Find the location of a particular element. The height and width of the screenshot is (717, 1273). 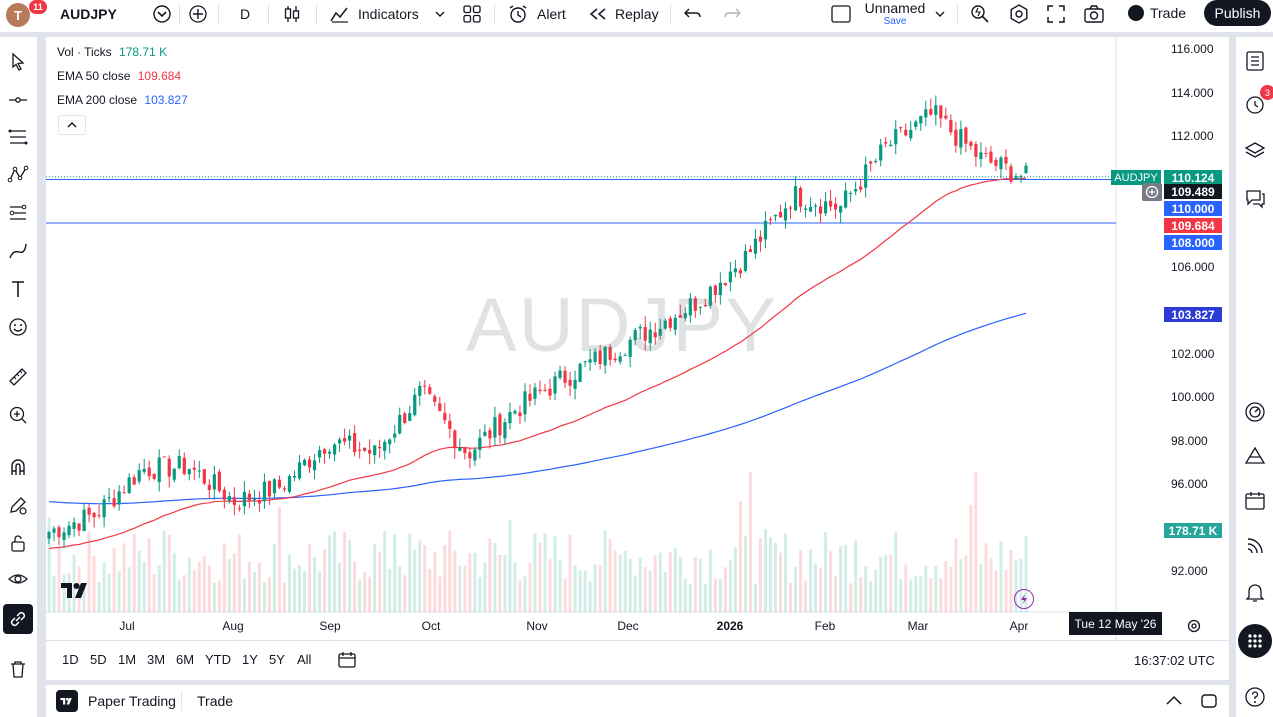

range-button-ytd: YTD is located at coordinates (218, 659).